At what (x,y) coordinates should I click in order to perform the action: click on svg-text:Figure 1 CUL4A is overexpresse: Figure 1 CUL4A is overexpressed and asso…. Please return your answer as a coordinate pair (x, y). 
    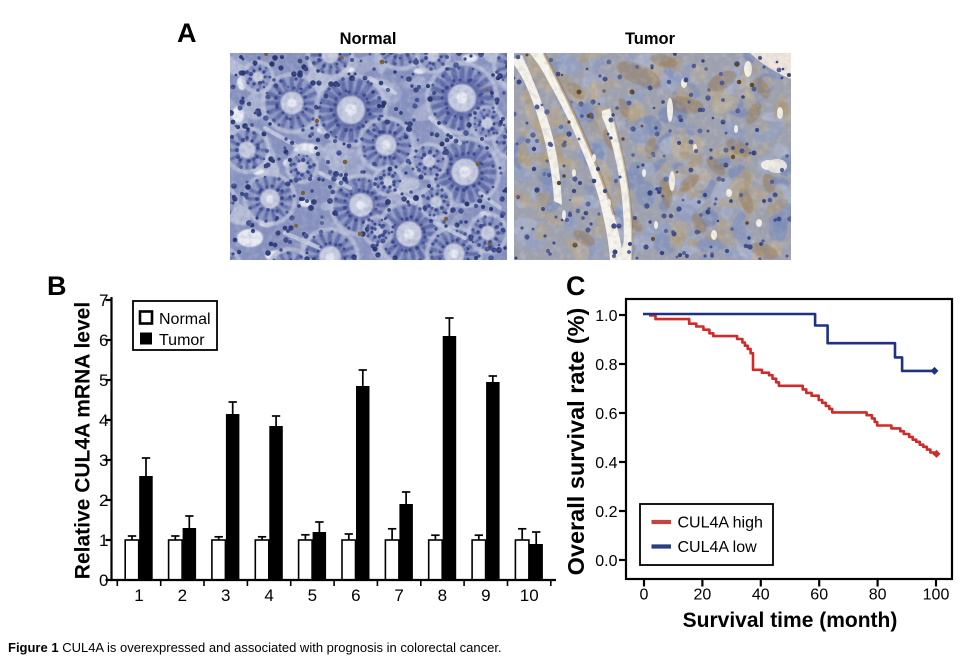
    Looking at the image, I should click on (255, 647).